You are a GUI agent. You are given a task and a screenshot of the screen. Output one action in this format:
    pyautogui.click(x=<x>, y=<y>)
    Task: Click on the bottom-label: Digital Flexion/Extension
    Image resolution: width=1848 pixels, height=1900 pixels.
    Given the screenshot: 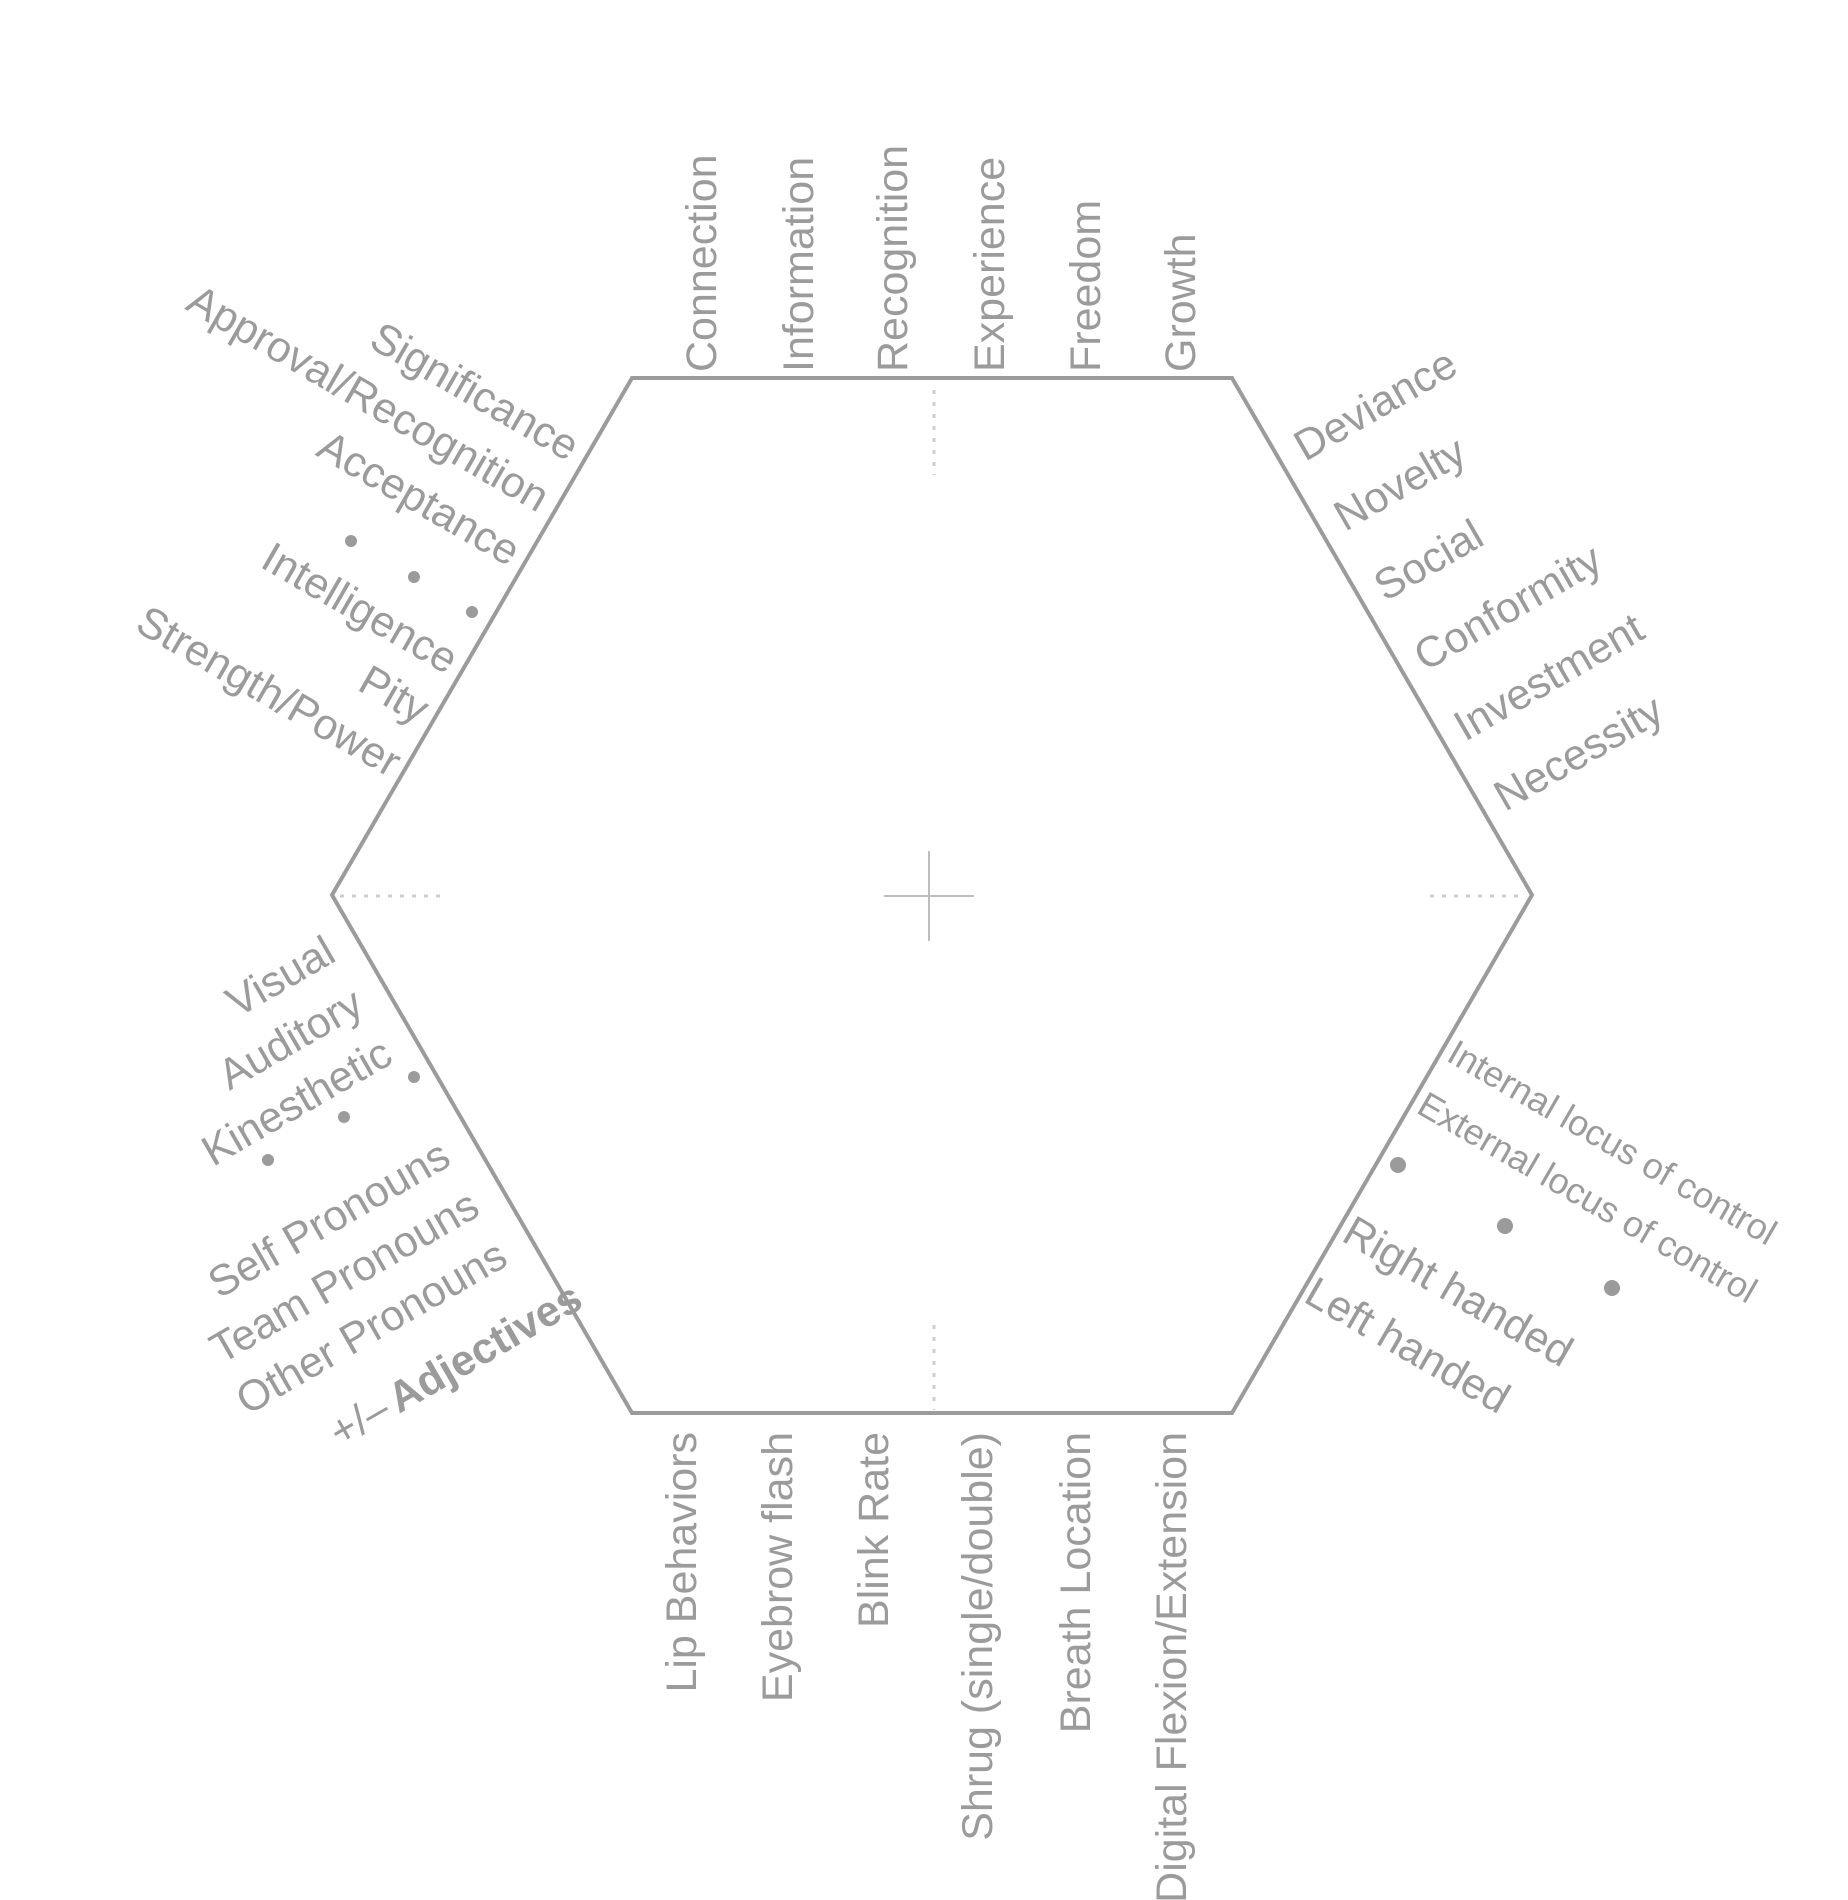 What is the action you would take?
    pyautogui.click(x=1172, y=1666)
    